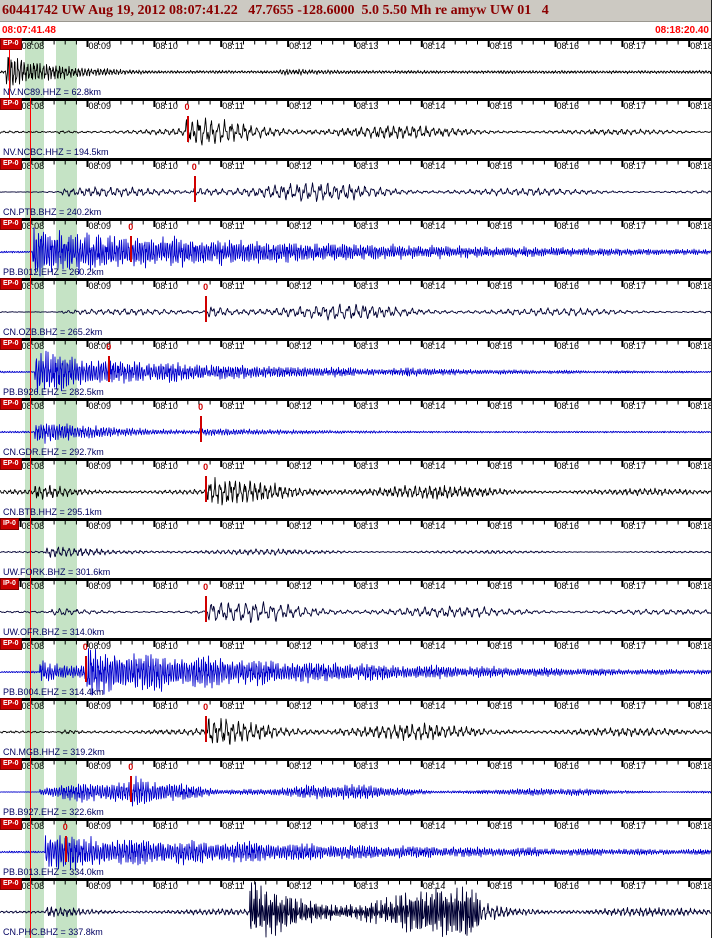 Image resolution: width=712 pixels, height=938 pixels. What do you see at coordinates (53, 332) in the screenshot?
I see `station-label: CN.OZB.BHZ = 265.2km` at bounding box center [53, 332].